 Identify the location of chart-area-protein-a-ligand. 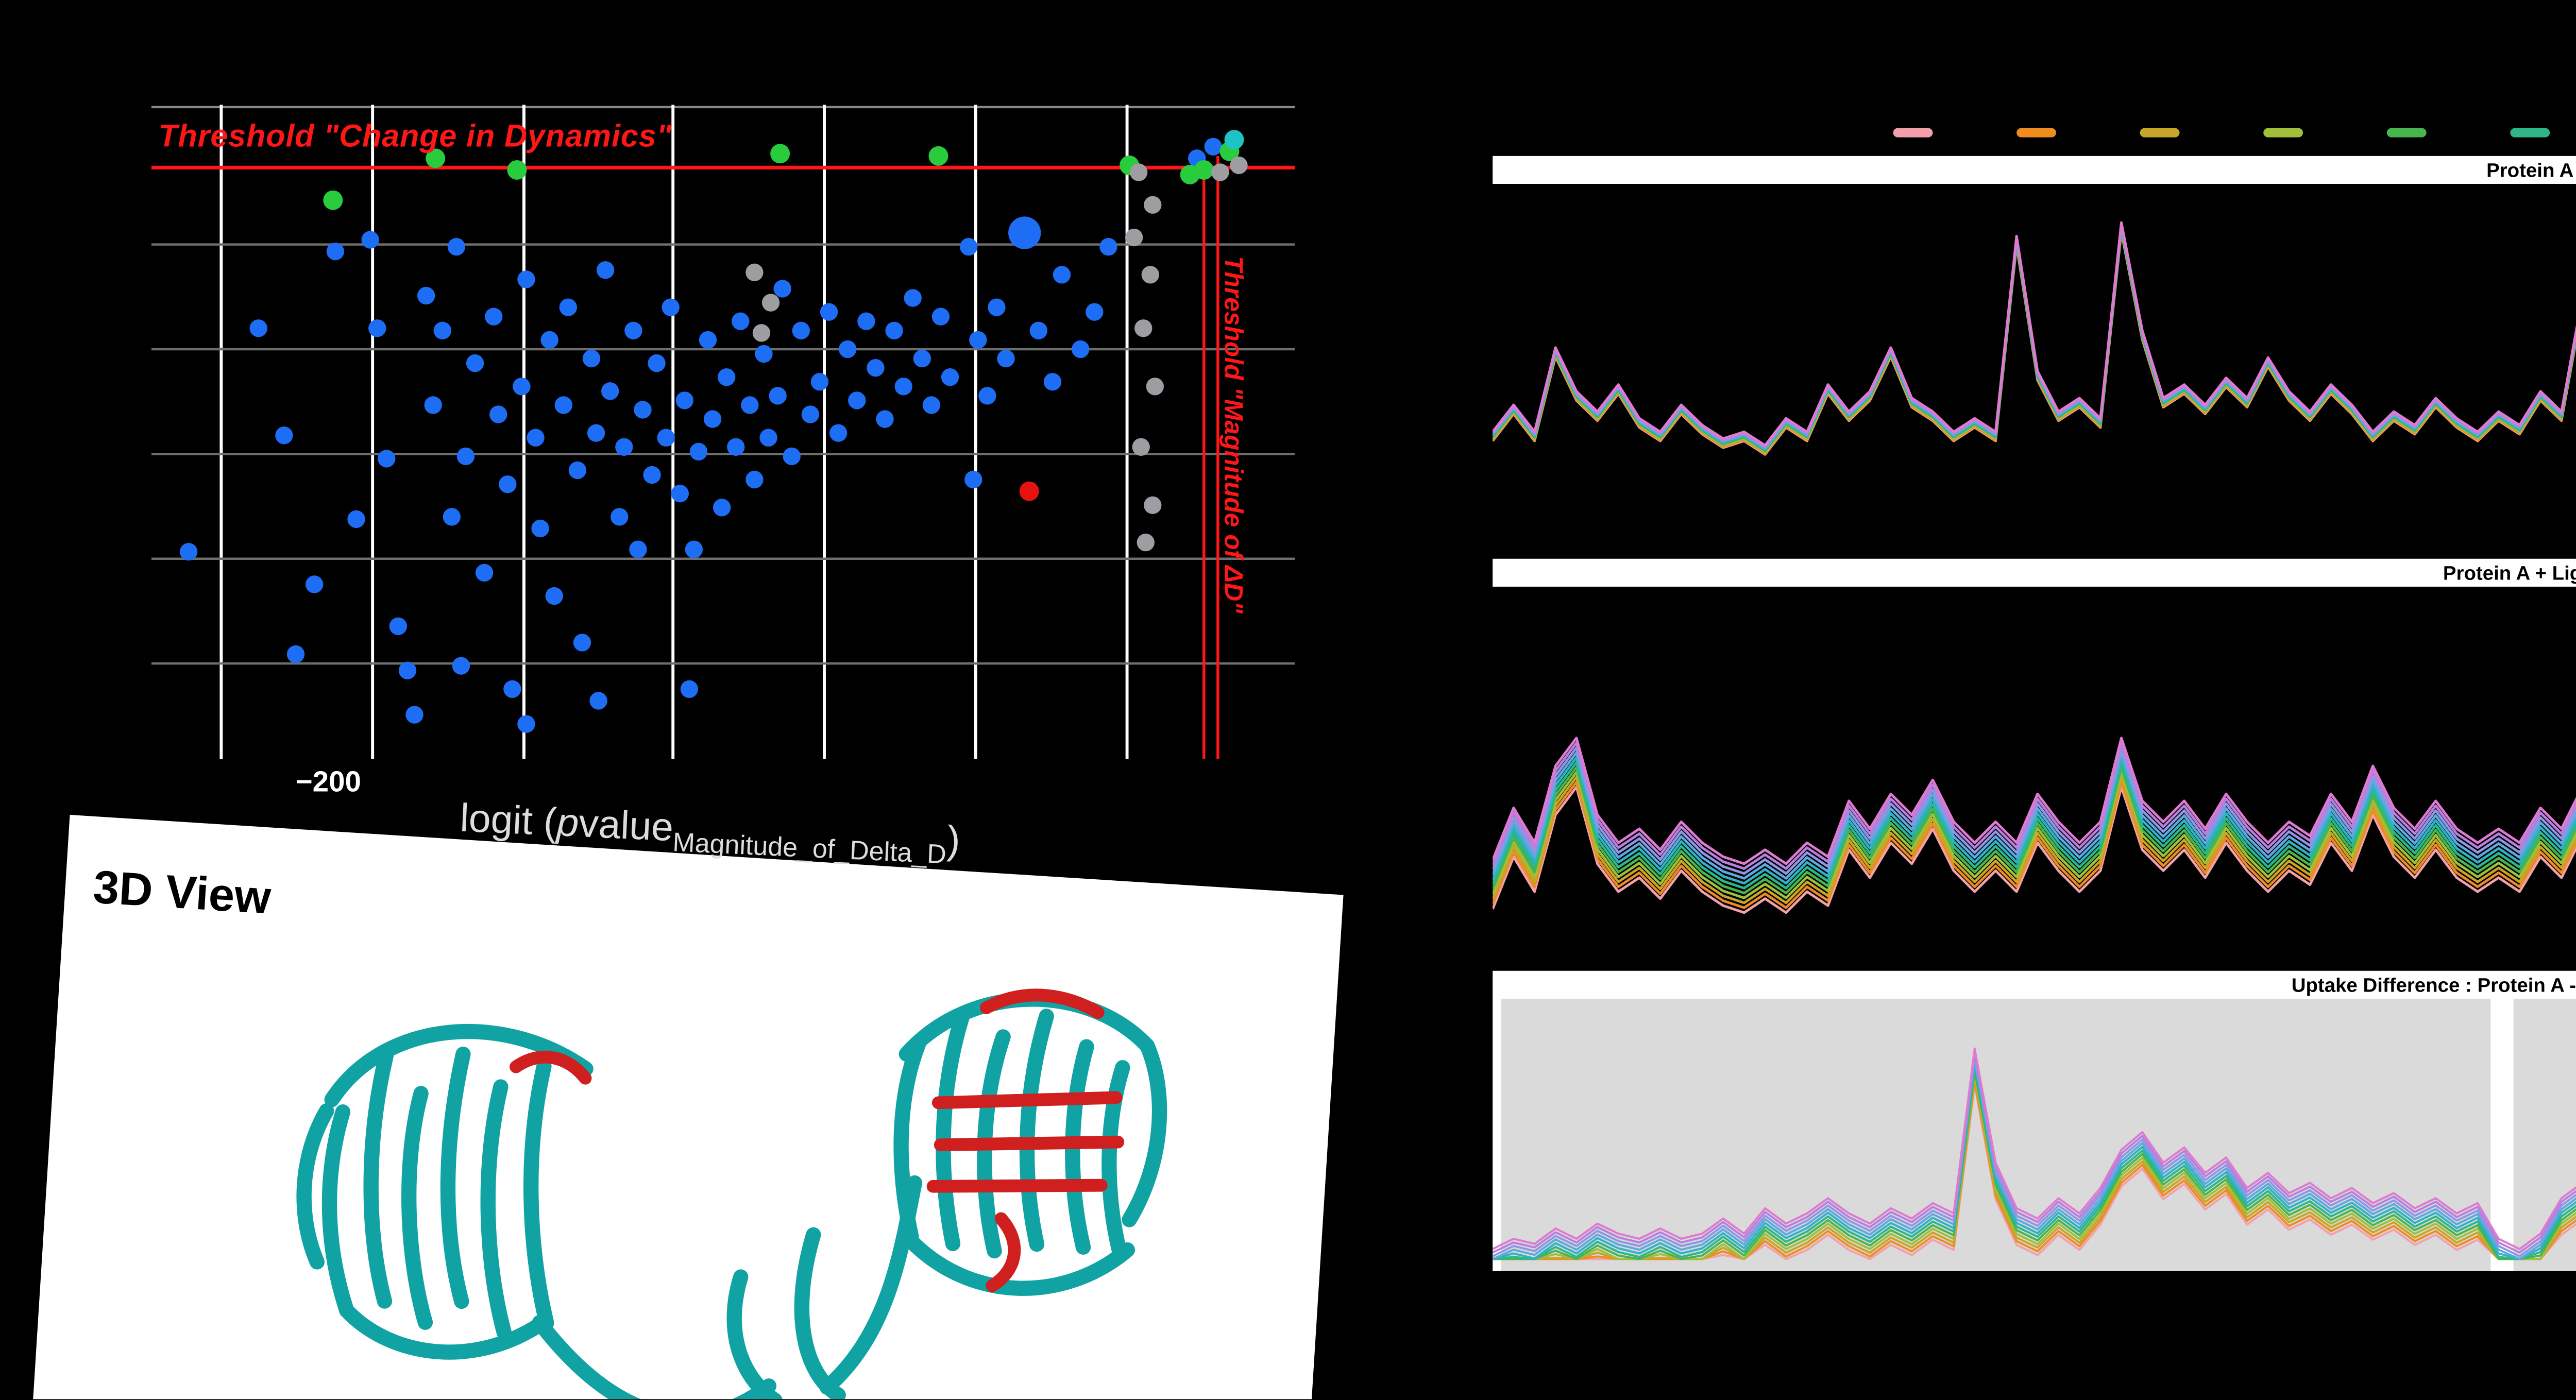
(2034, 770).